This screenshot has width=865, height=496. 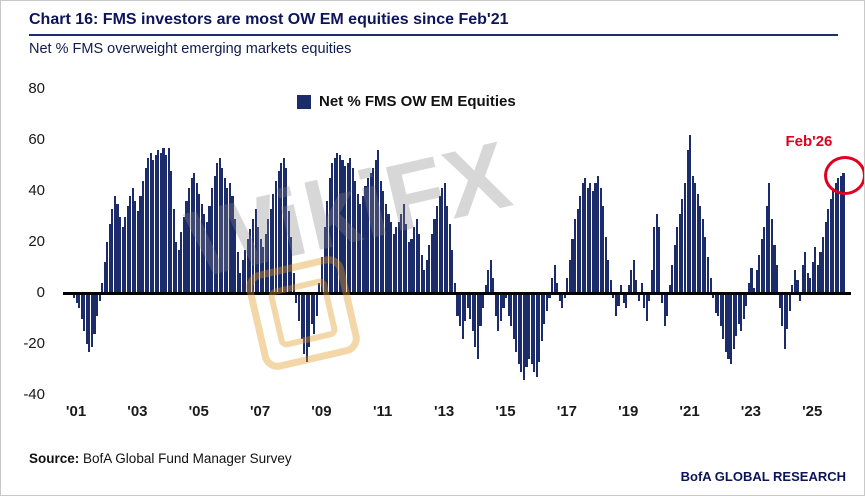 What do you see at coordinates (40, 292) in the screenshot?
I see `y-tick-label: 0` at bounding box center [40, 292].